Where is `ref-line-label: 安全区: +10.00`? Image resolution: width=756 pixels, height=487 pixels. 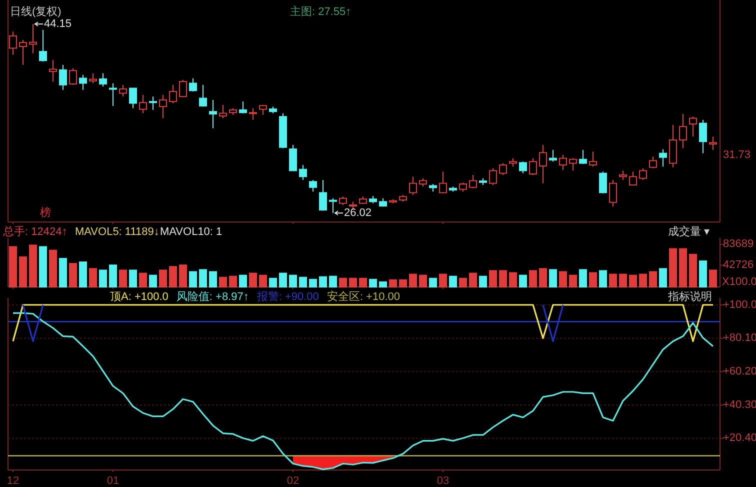
ref-line-label: 安全区: +10.00 is located at coordinates (363, 296).